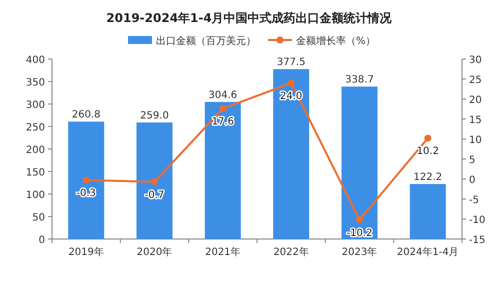 The image size is (498, 283). What do you see at coordinates (475, 60) in the screenshot?
I see `y2-tick-label: 30` at bounding box center [475, 60].